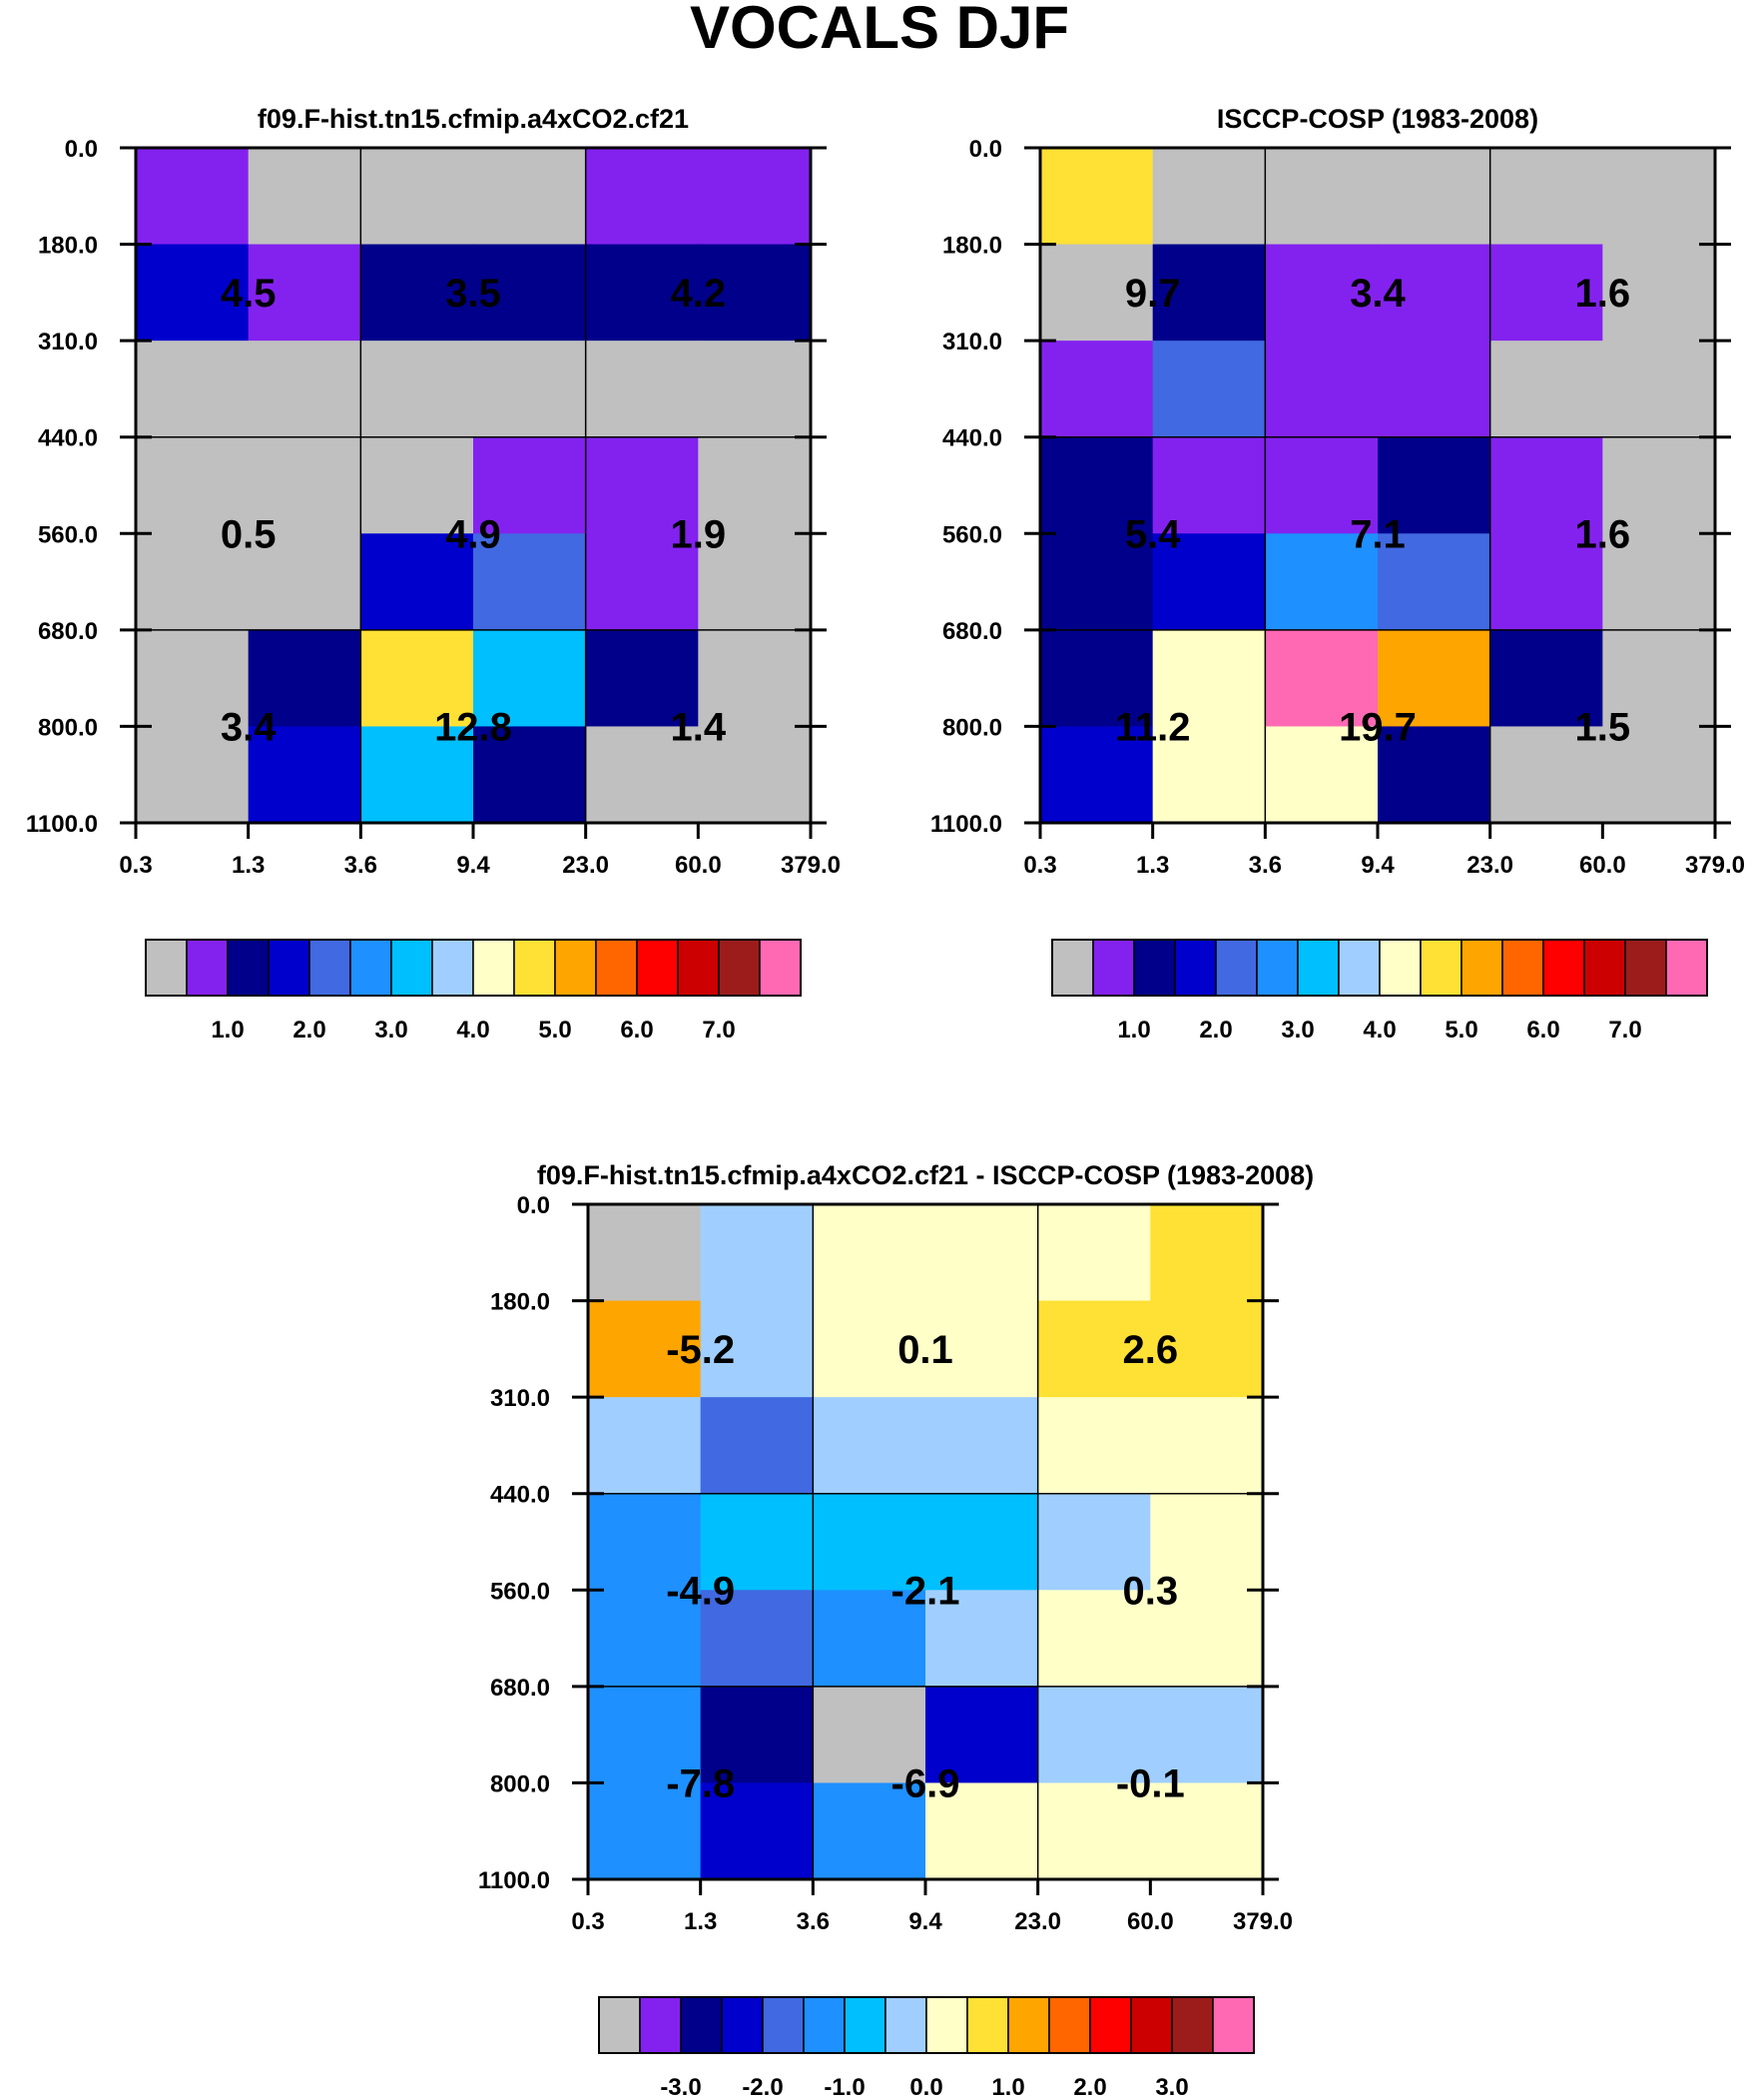 The width and height of the screenshot is (1759, 2100). I want to click on colorbar-label: -3.0, so click(680, 2087).